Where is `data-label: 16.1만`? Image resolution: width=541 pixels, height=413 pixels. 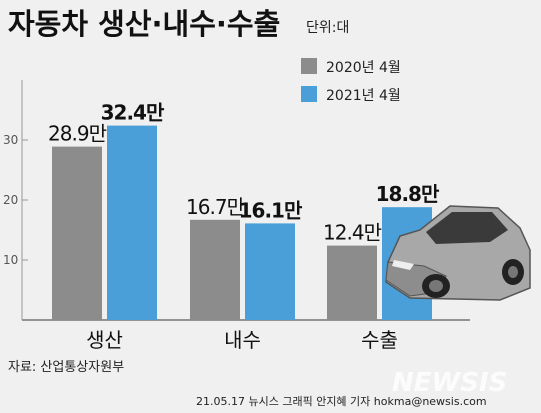 data-label: 16.1만 is located at coordinates (271, 210).